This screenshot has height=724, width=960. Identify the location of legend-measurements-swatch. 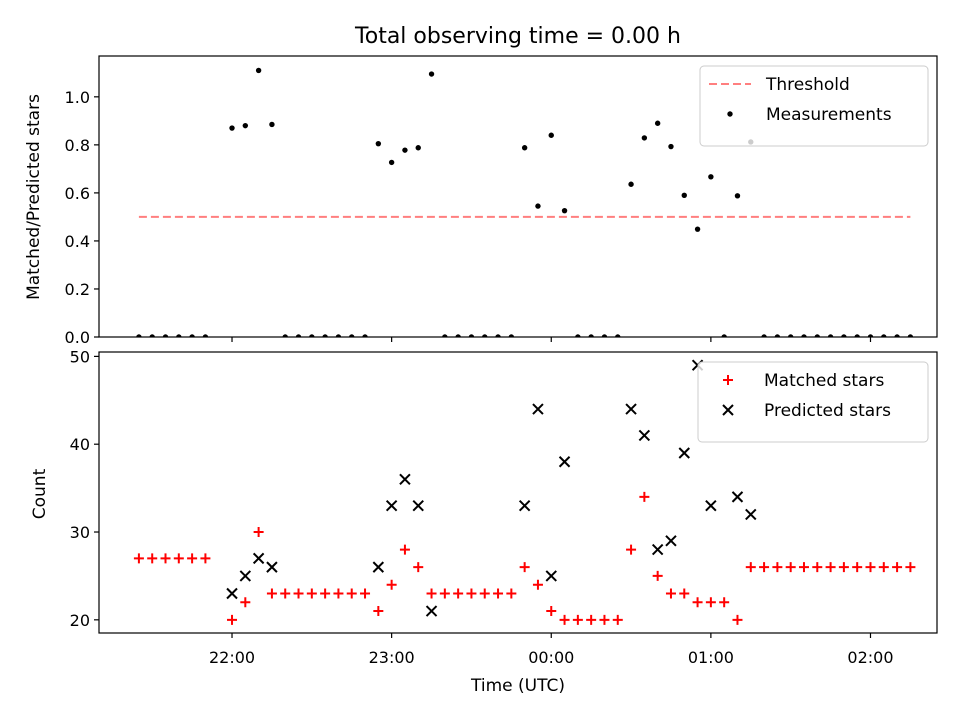
(730, 114).